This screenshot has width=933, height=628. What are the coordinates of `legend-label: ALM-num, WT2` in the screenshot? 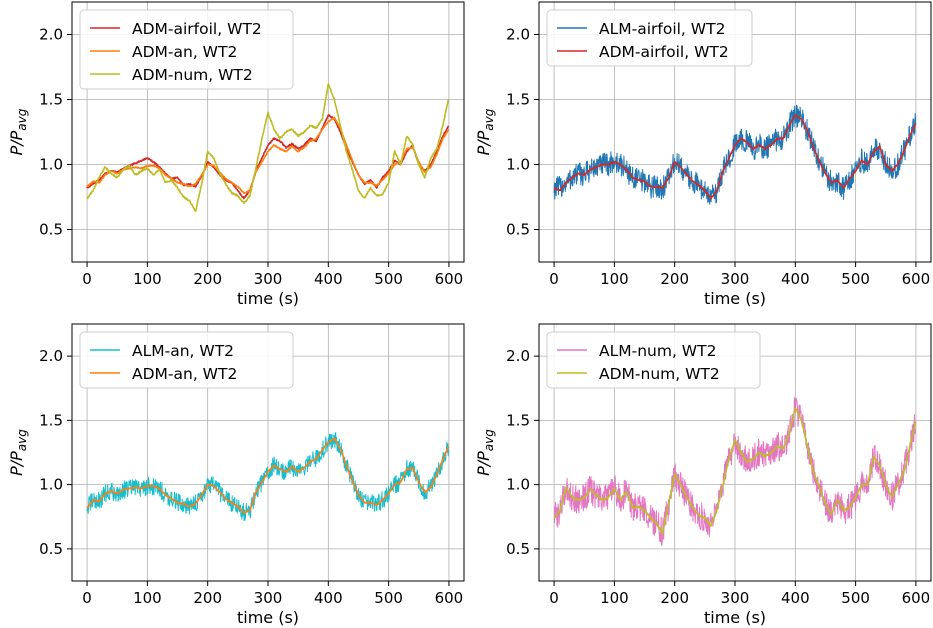 It's located at (657, 351).